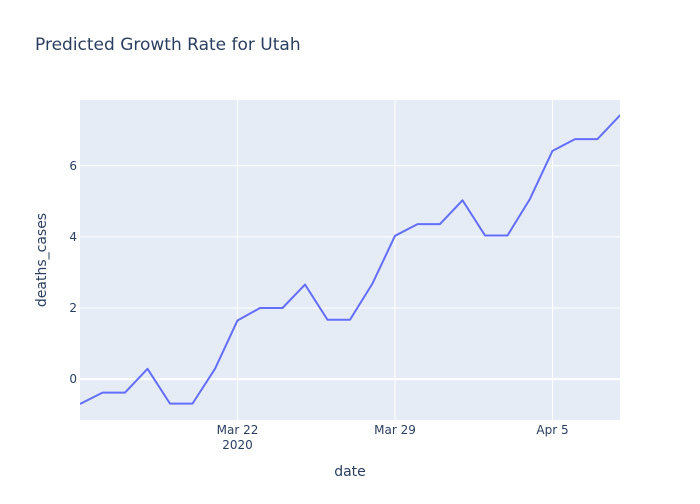 The height and width of the screenshot is (504, 700). I want to click on x-tick-label: Mar 22, so click(238, 430).